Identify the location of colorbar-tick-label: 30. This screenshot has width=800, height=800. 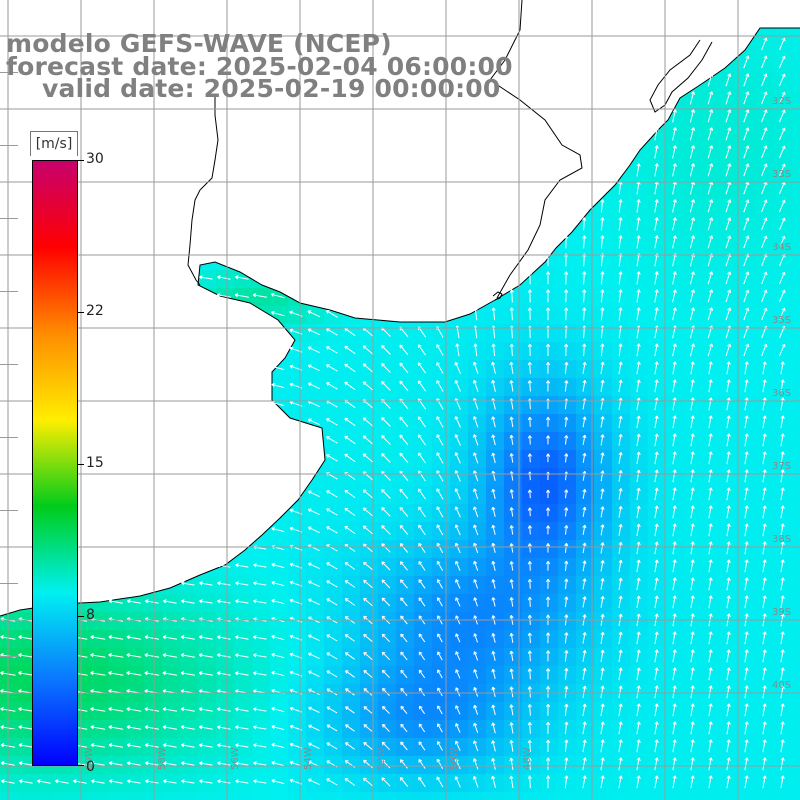
(95, 159).